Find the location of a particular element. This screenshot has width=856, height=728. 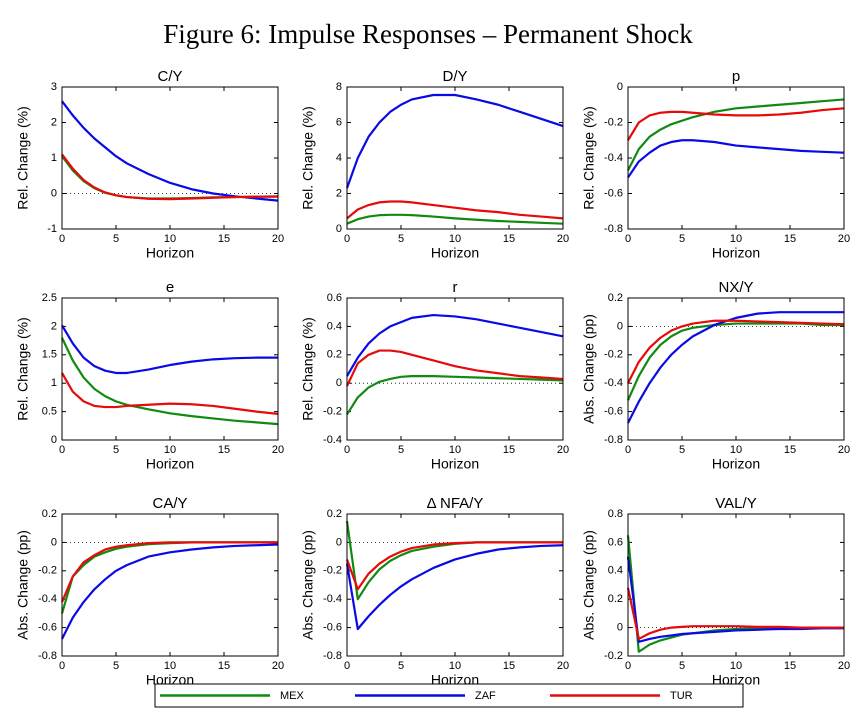

y-tick-label: 3 is located at coordinates (54, 87).